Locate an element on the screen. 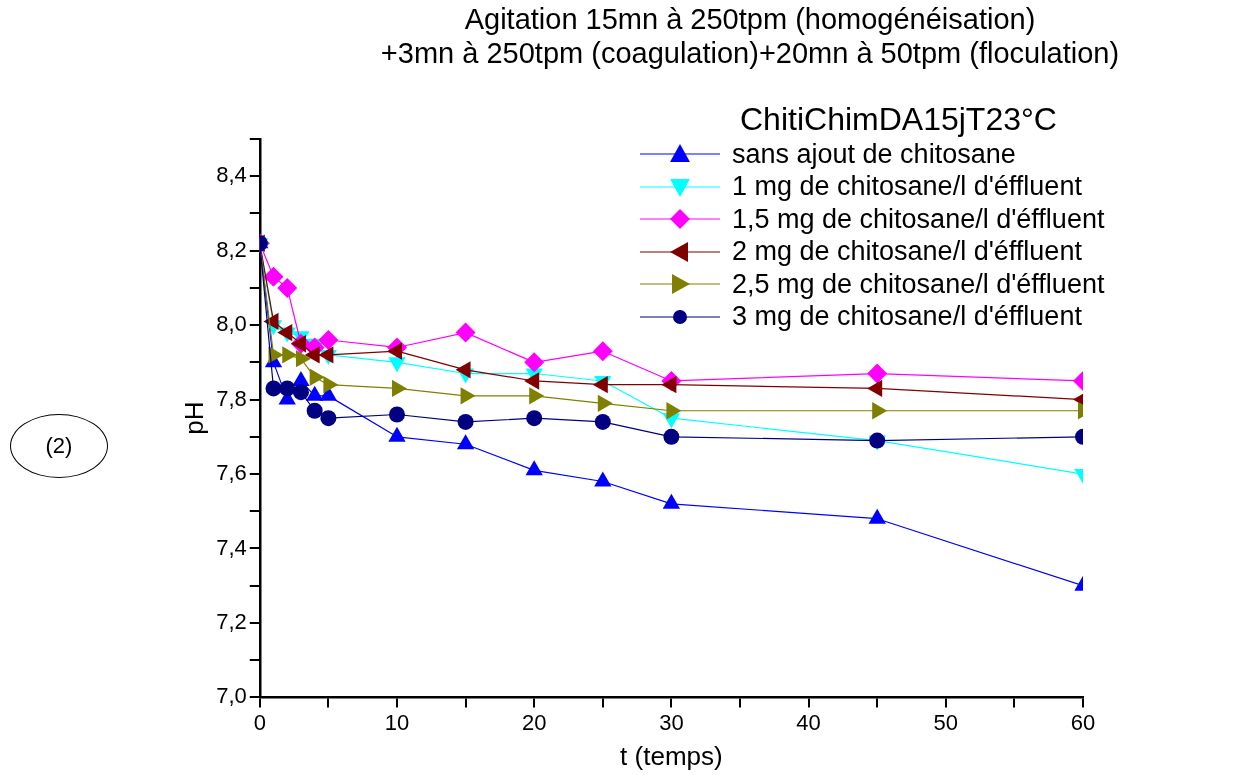 The height and width of the screenshot is (775, 1240). y-tick-label: 7,4 is located at coordinates (231, 547).